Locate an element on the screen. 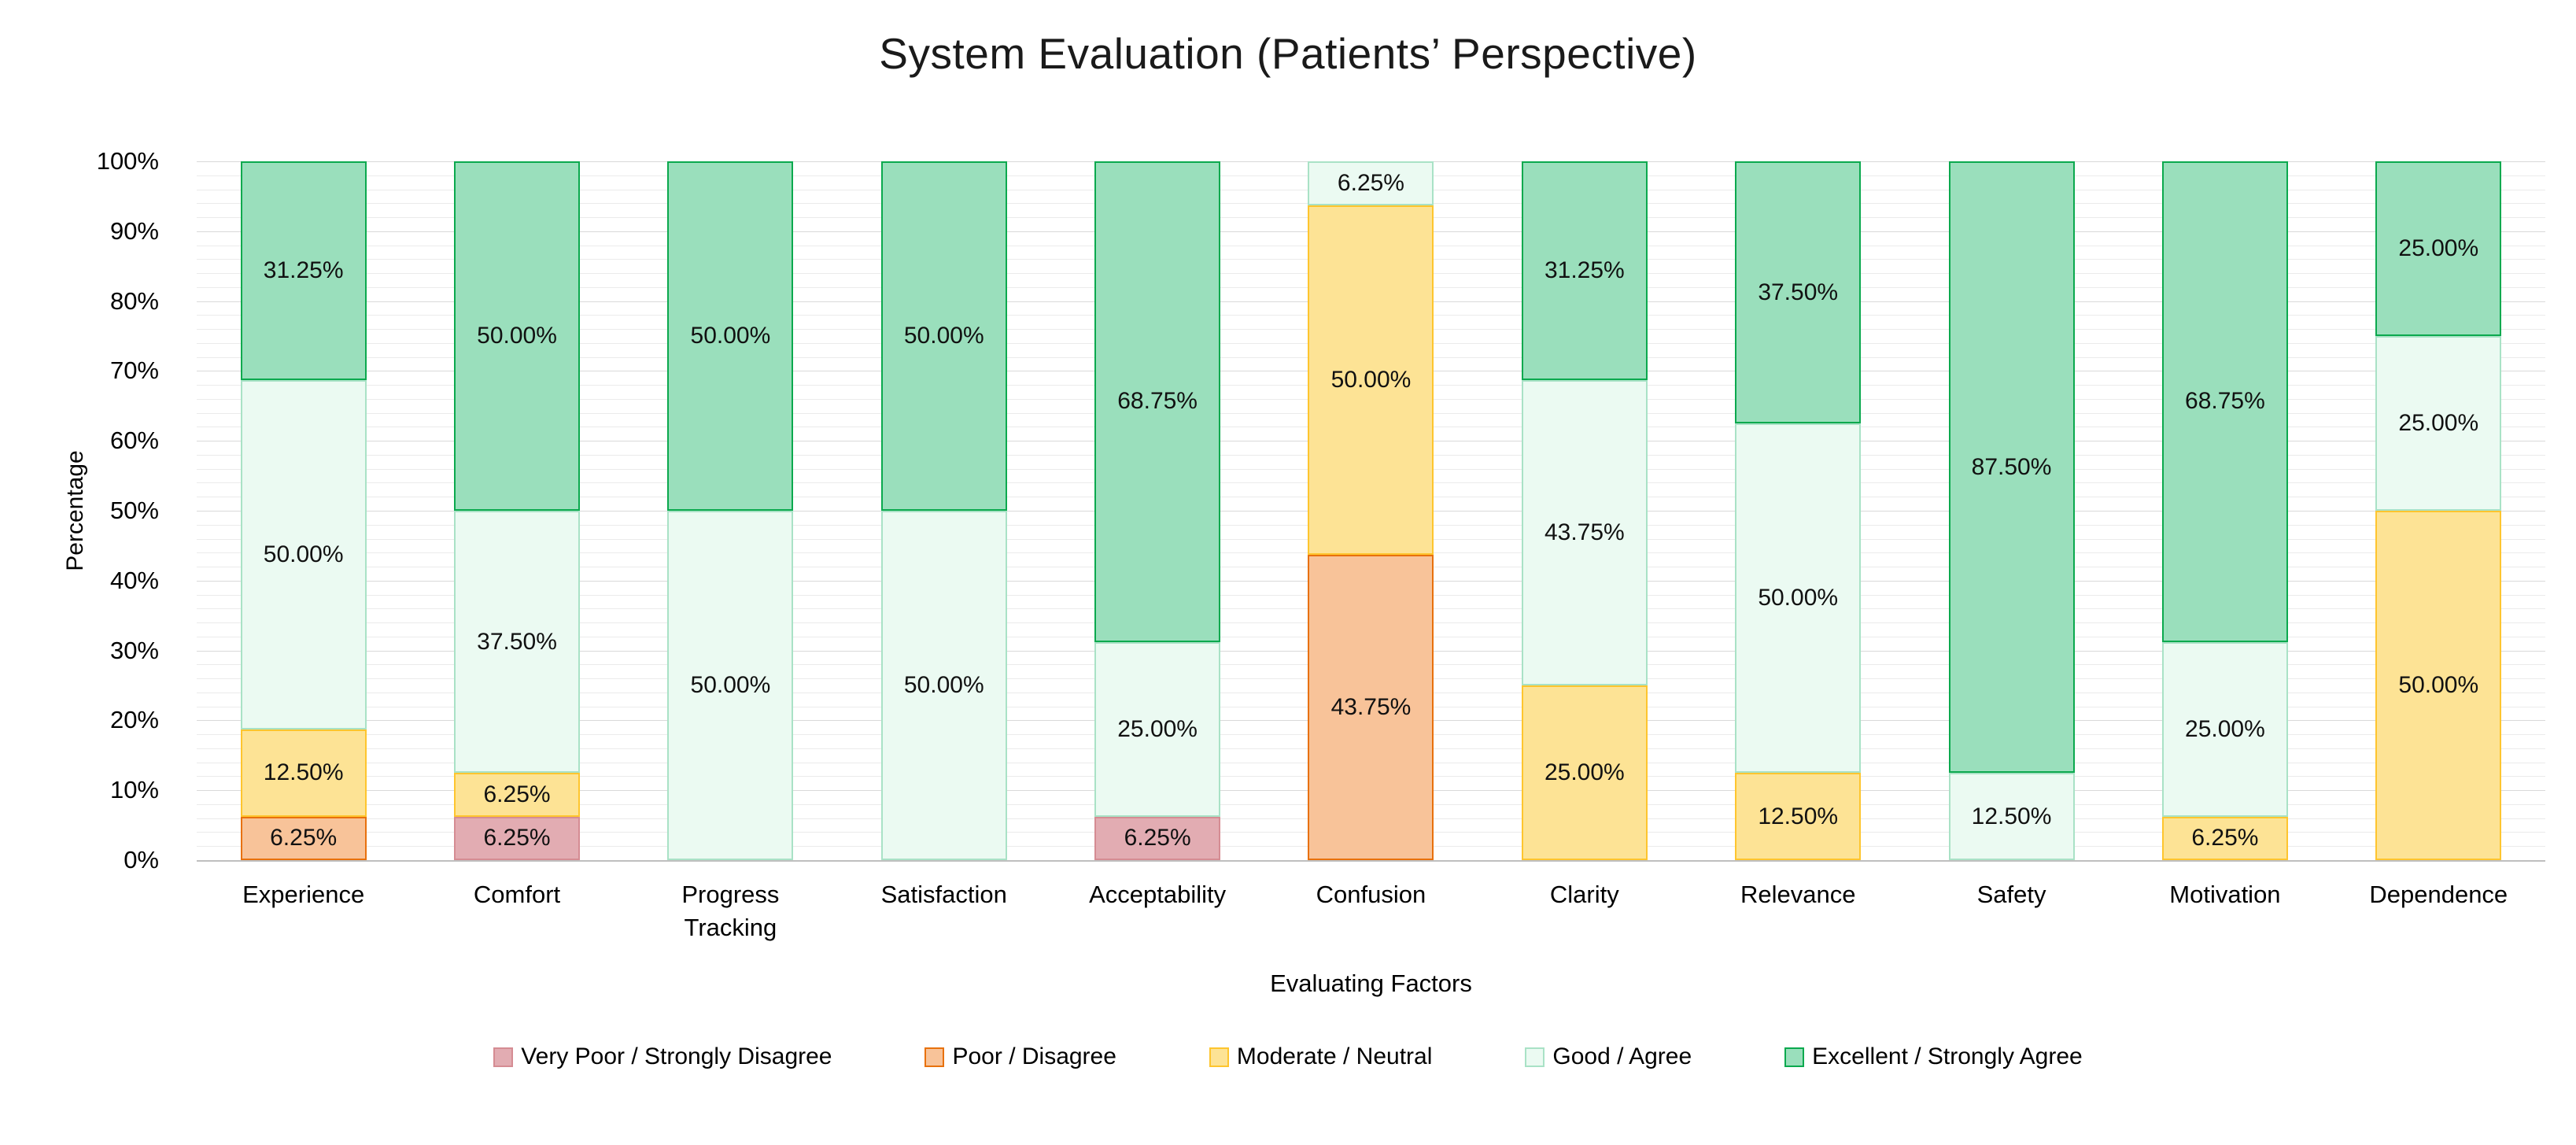 This screenshot has width=2576, height=1145. bar-value-label: 31.25% is located at coordinates (303, 270).